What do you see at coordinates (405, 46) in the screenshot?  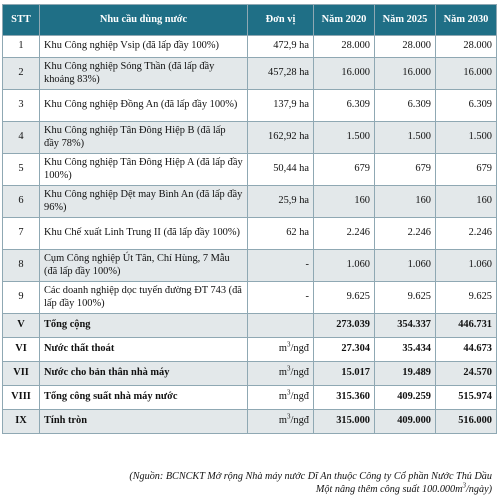 I see `cell-2025: 28.000` at bounding box center [405, 46].